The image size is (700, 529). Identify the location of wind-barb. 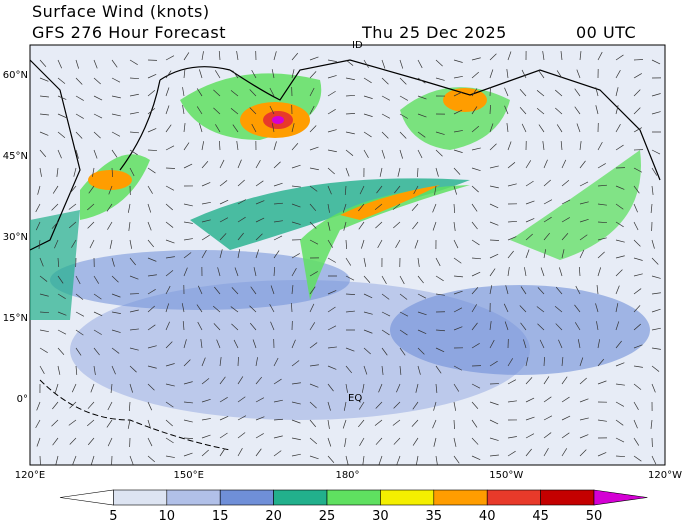
(170, 168).